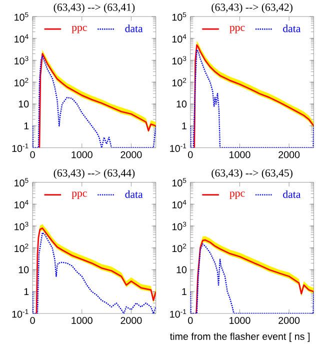 This screenshot has width=316, height=350. What do you see at coordinates (252, 8) in the screenshot?
I see `chart-title: (63,43) --> (63,42)` at bounding box center [252, 8].